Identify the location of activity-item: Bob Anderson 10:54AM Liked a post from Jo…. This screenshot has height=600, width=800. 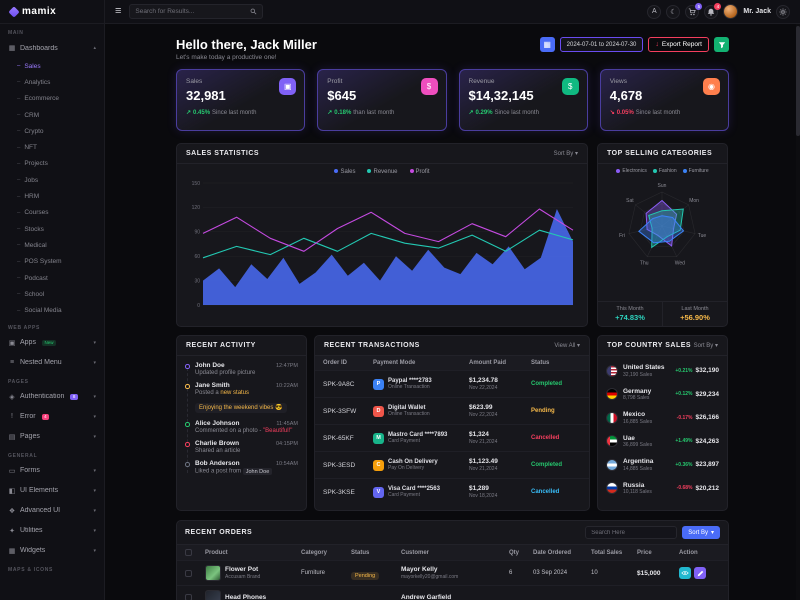
(241, 467).